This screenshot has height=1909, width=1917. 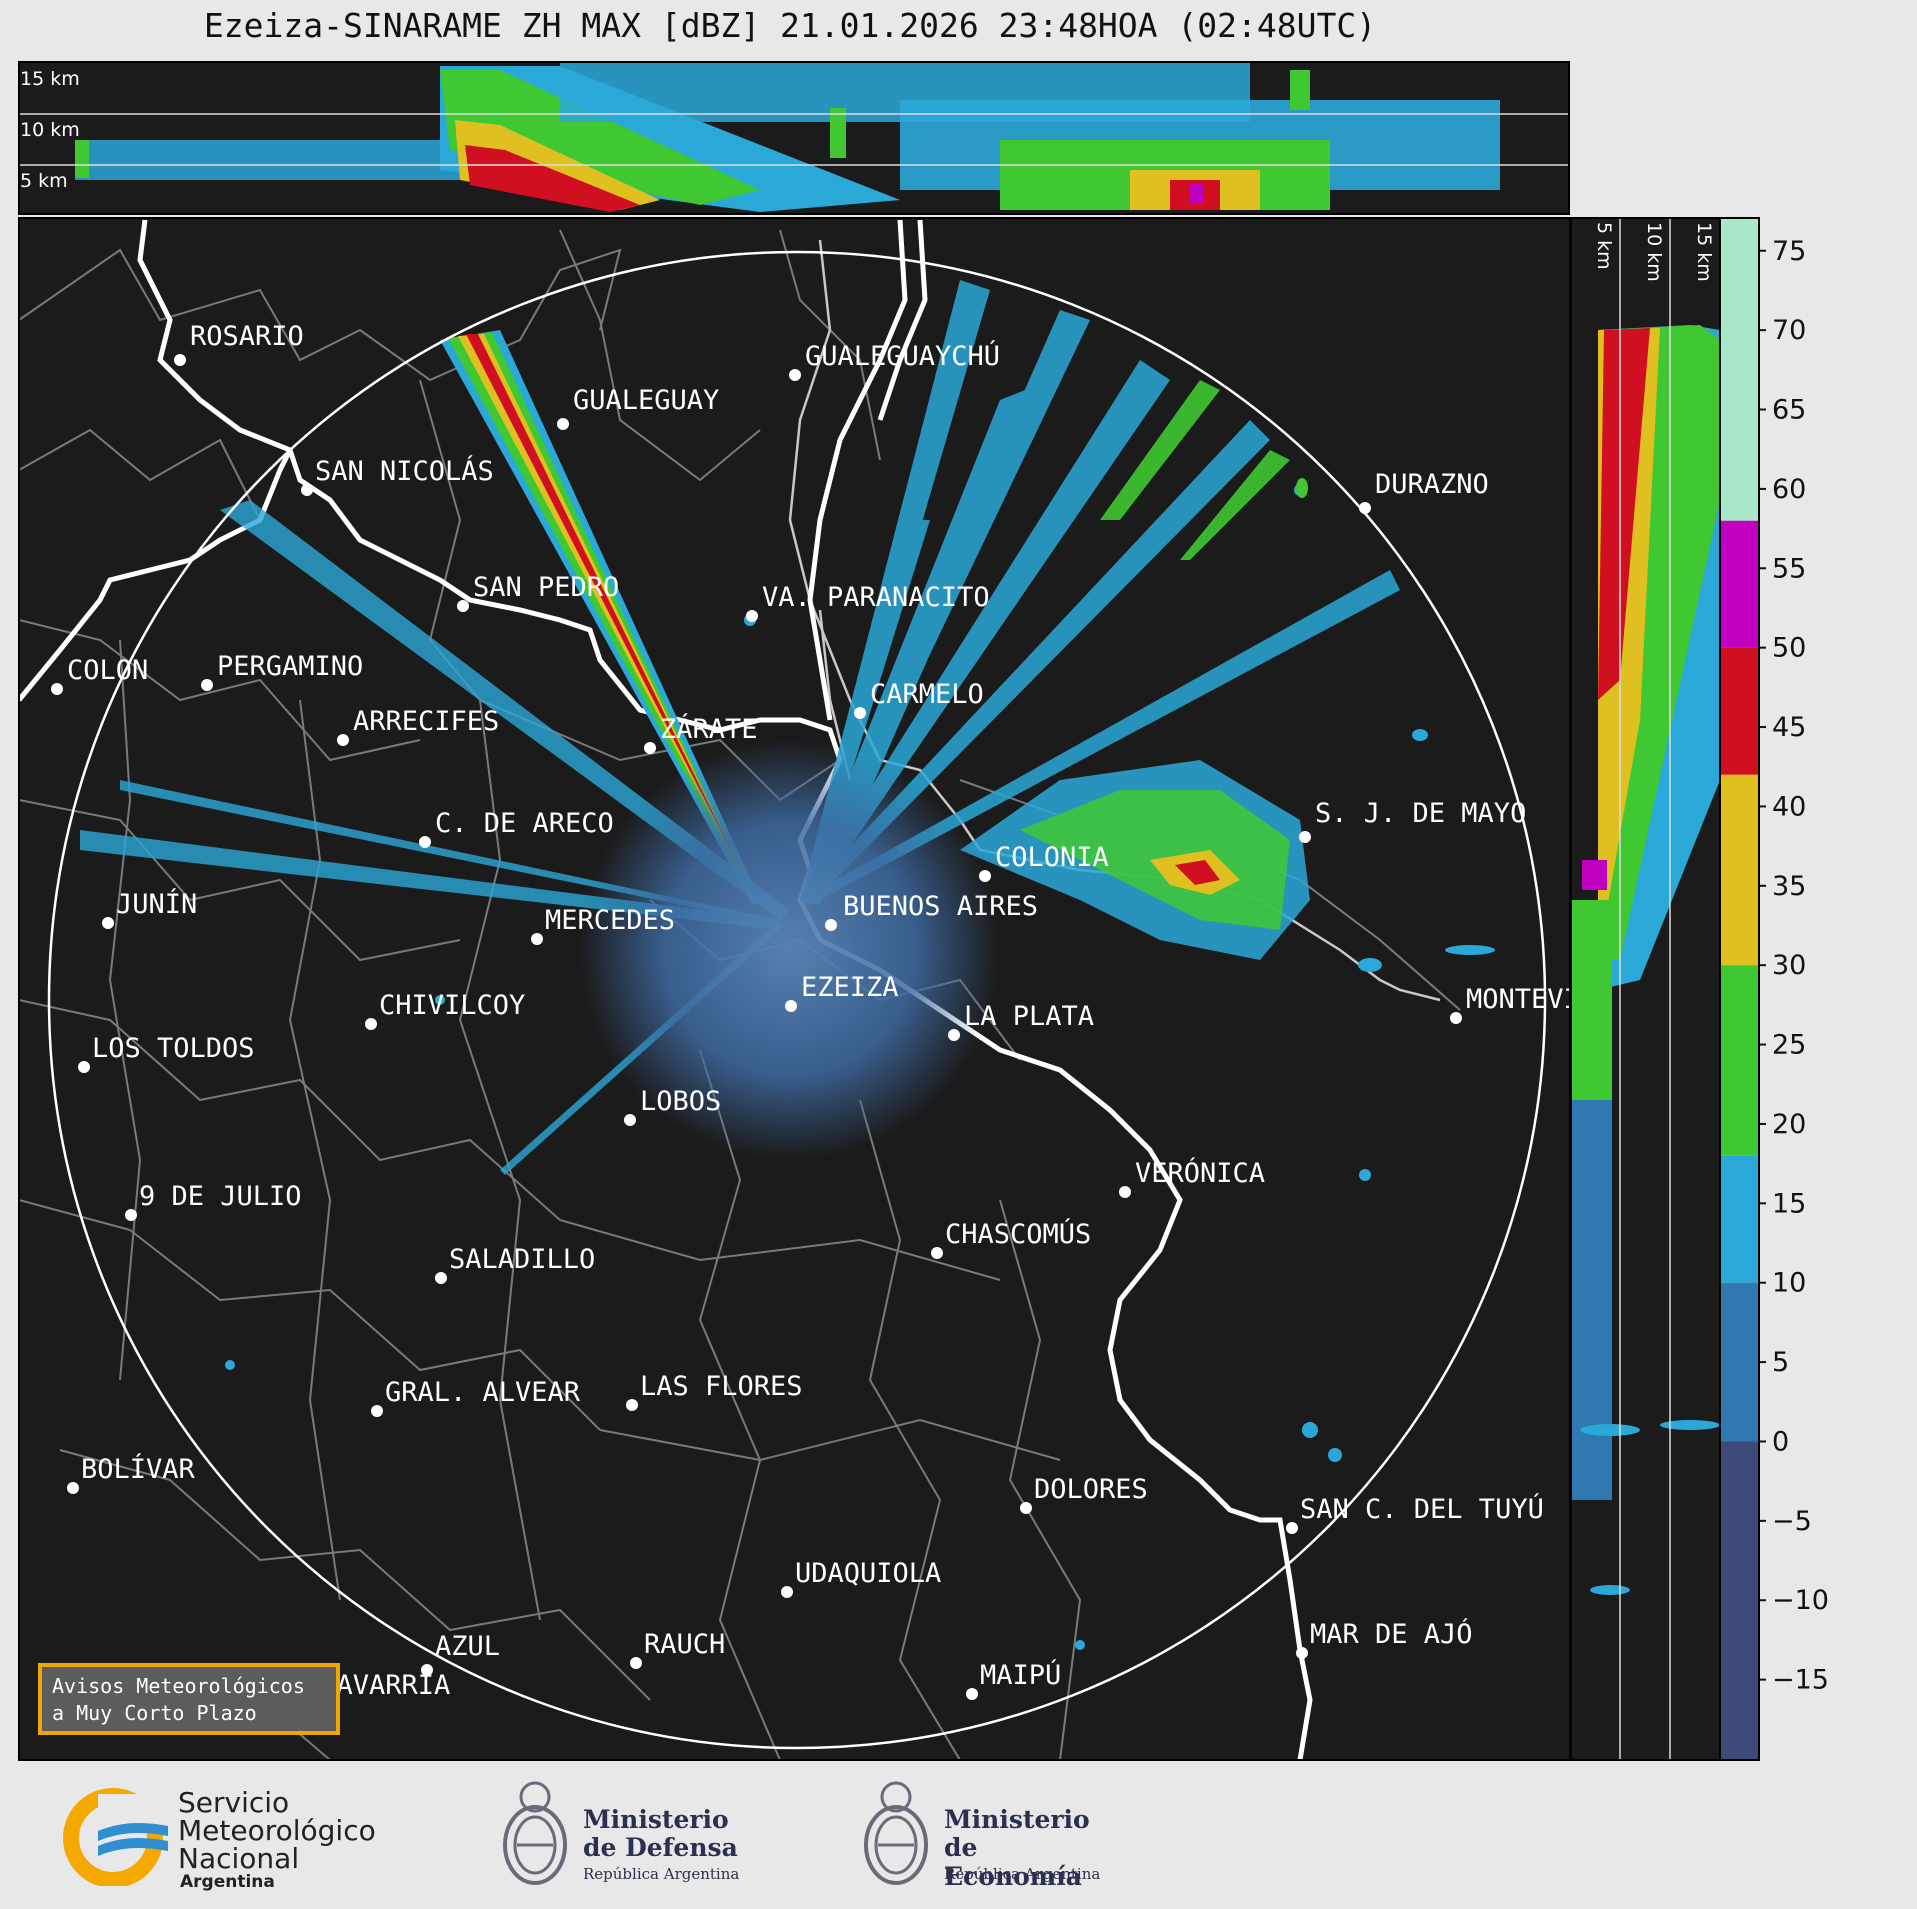 I want to click on side-height-label-15: 15 km, so click(x=1704, y=252).